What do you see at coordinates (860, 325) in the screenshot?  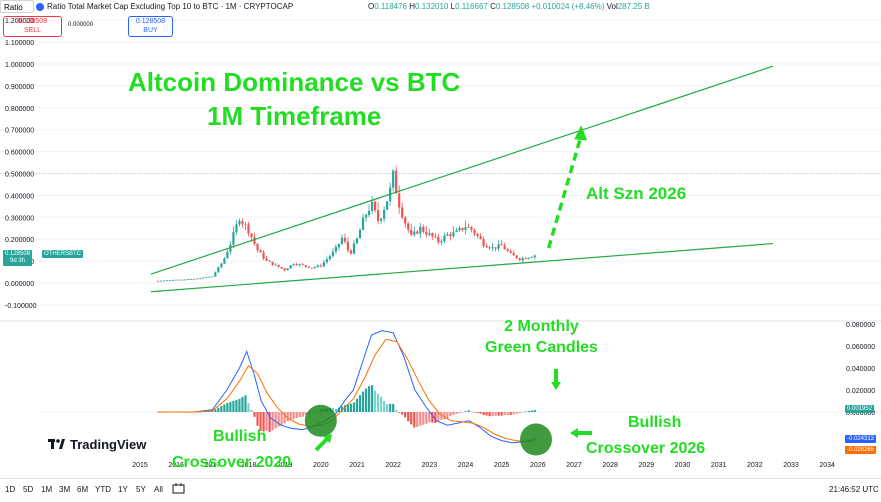 I see `macd-tick: 0.080000` at bounding box center [860, 325].